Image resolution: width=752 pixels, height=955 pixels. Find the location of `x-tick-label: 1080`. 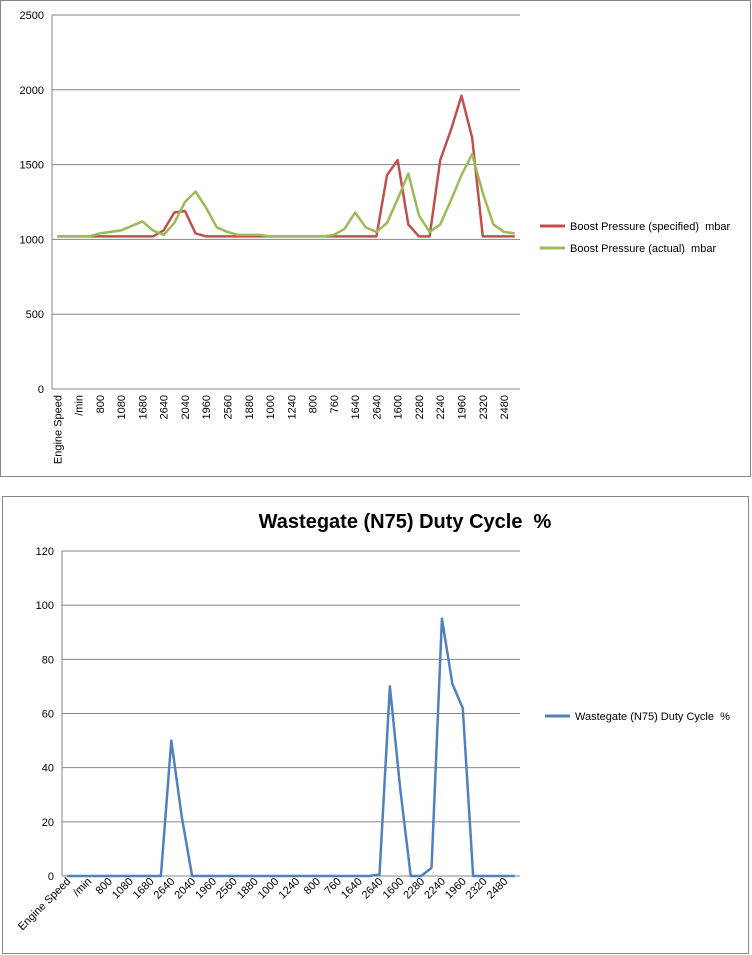

x-tick-label: 1080 is located at coordinates (122, 407).